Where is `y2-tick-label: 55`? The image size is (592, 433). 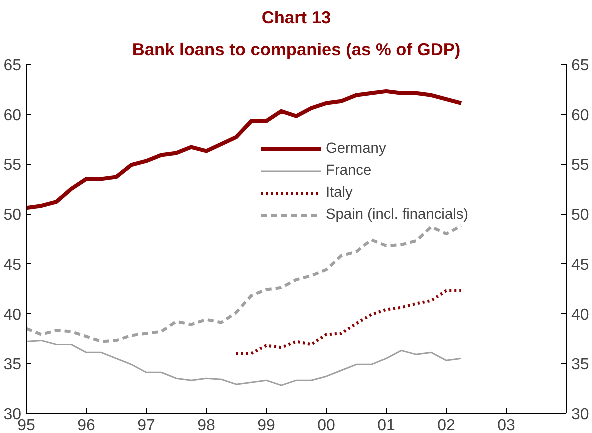 y2-tick-label: 55 is located at coordinates (581, 165).